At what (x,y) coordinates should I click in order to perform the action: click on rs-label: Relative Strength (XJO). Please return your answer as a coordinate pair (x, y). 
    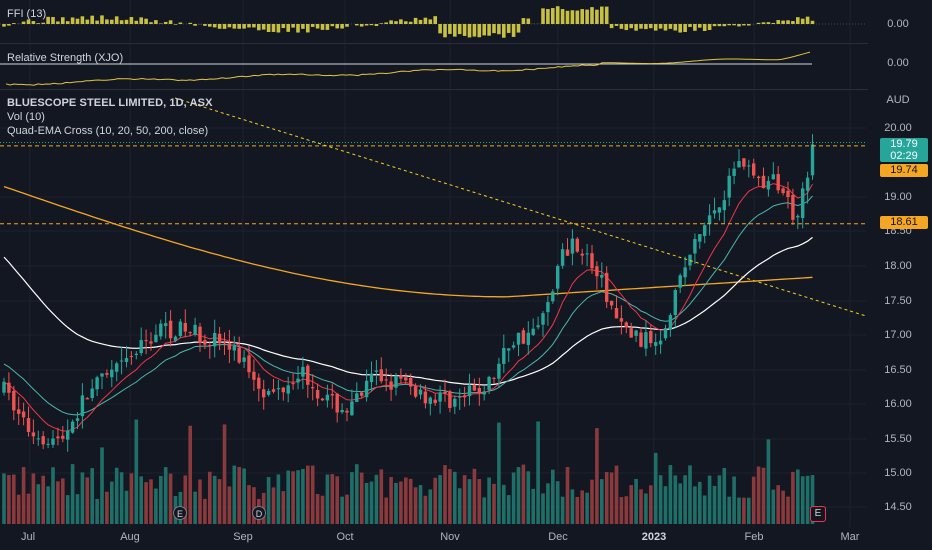
    Looking at the image, I should click on (65, 58).